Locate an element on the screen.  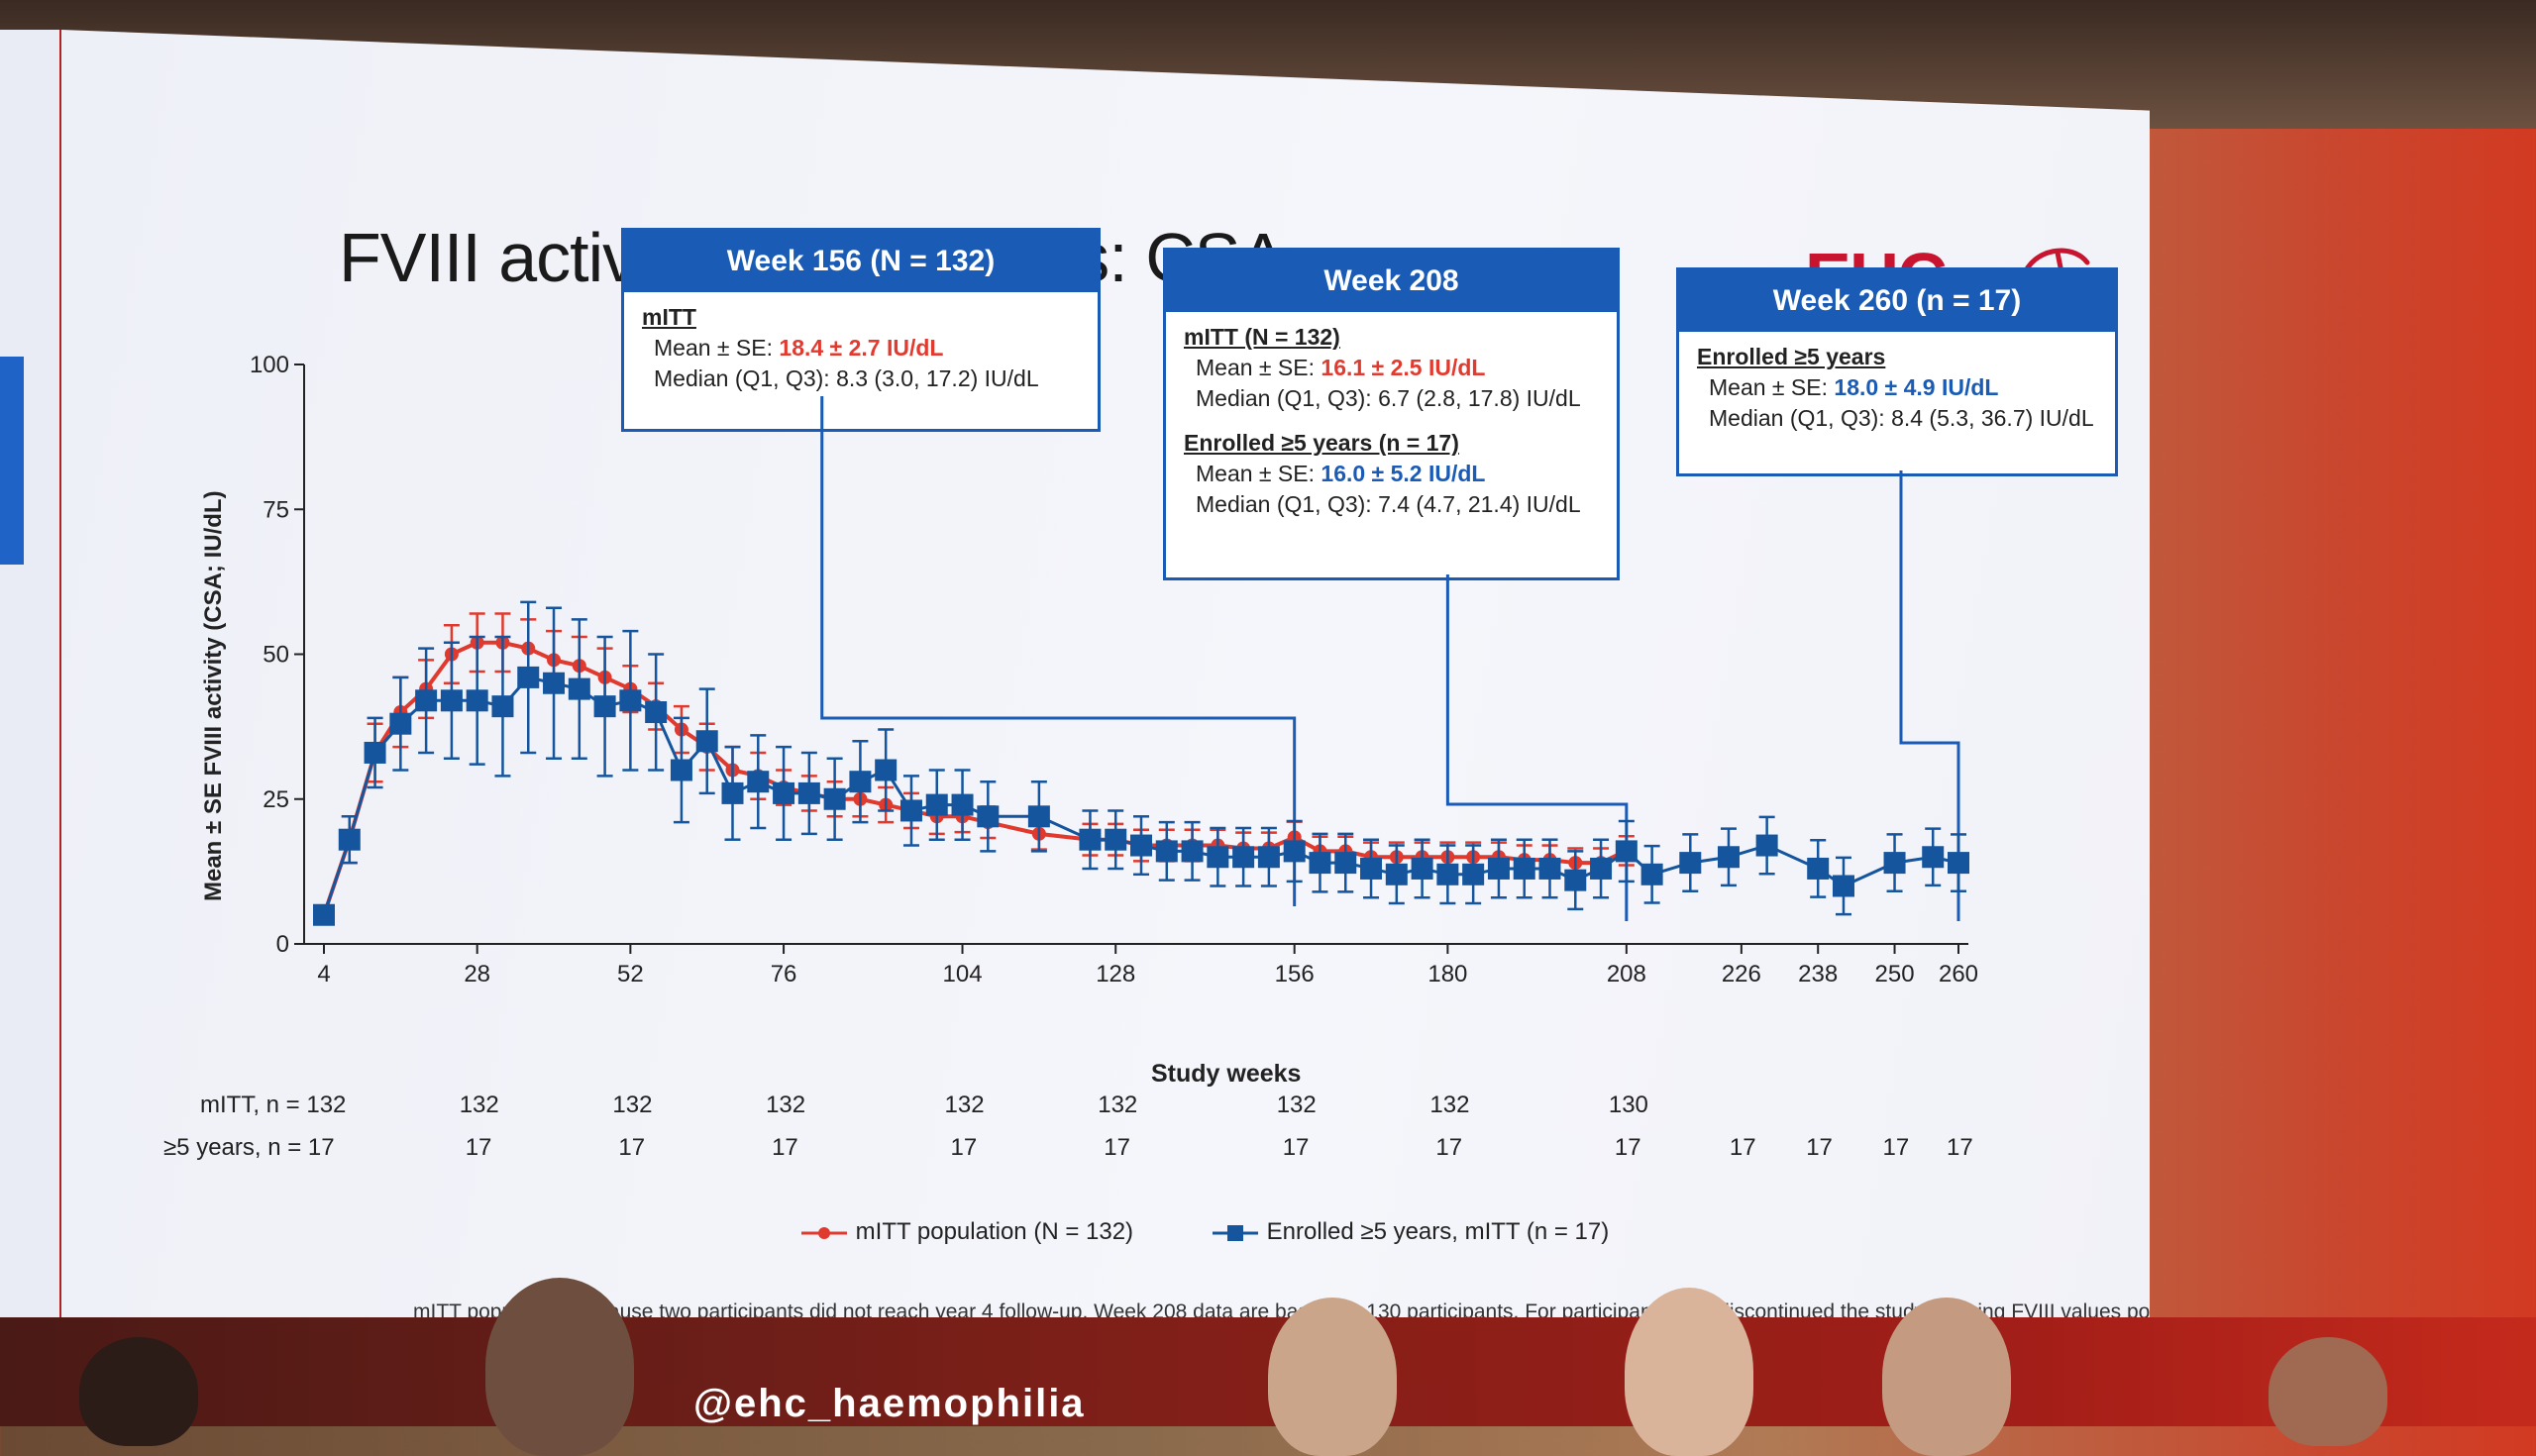
n-mitt-value: 130 is located at coordinates (1628, 1105).